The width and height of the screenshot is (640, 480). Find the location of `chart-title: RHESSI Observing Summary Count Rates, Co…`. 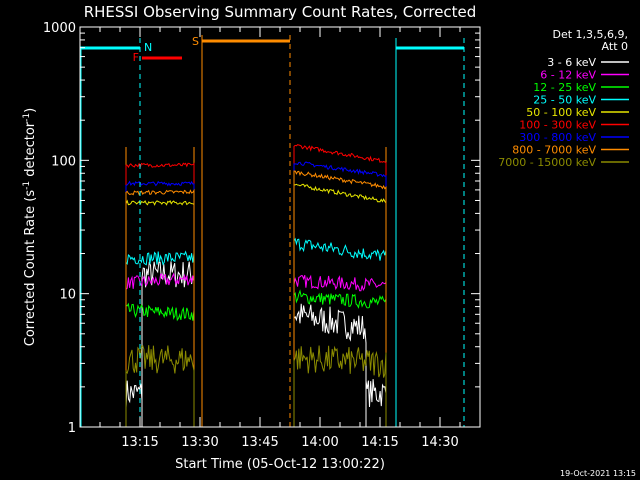

chart-title: RHESSI Observing Summary Count Rates, Co… is located at coordinates (280, 12).